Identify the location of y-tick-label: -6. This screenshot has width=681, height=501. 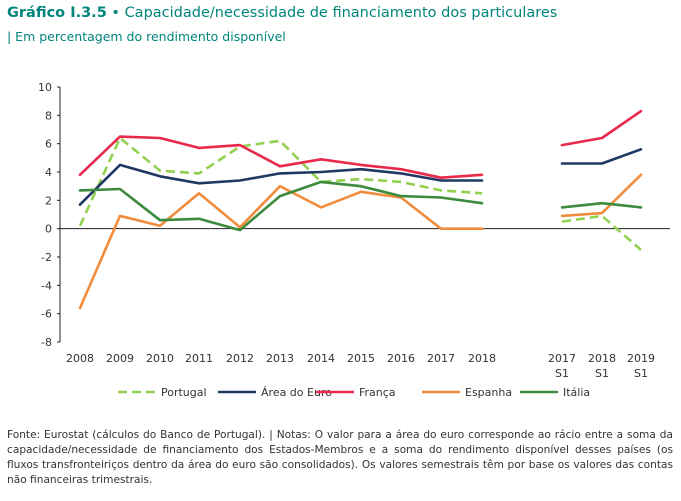
(46, 314).